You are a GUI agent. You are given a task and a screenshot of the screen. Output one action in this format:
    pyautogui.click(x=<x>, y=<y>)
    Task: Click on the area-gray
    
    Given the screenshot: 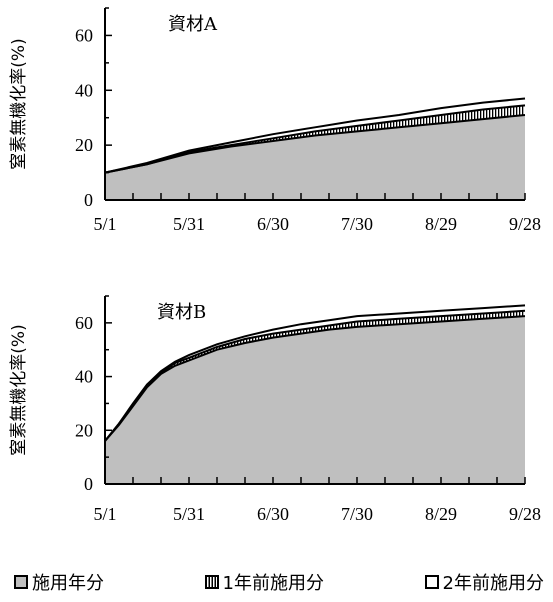 What is the action you would take?
    pyautogui.click(x=315, y=157)
    